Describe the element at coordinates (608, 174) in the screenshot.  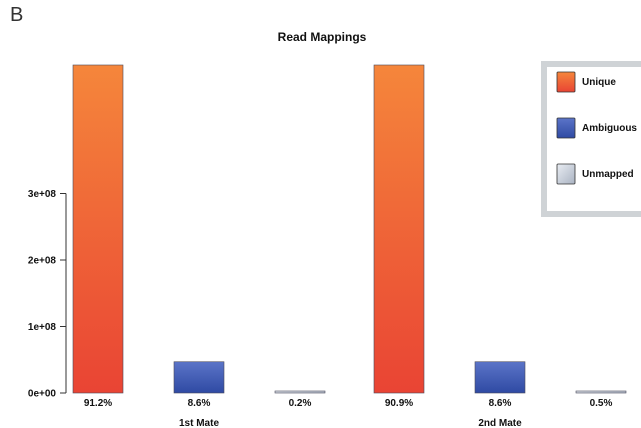
I see `legend-label: Unmapped` at that location.